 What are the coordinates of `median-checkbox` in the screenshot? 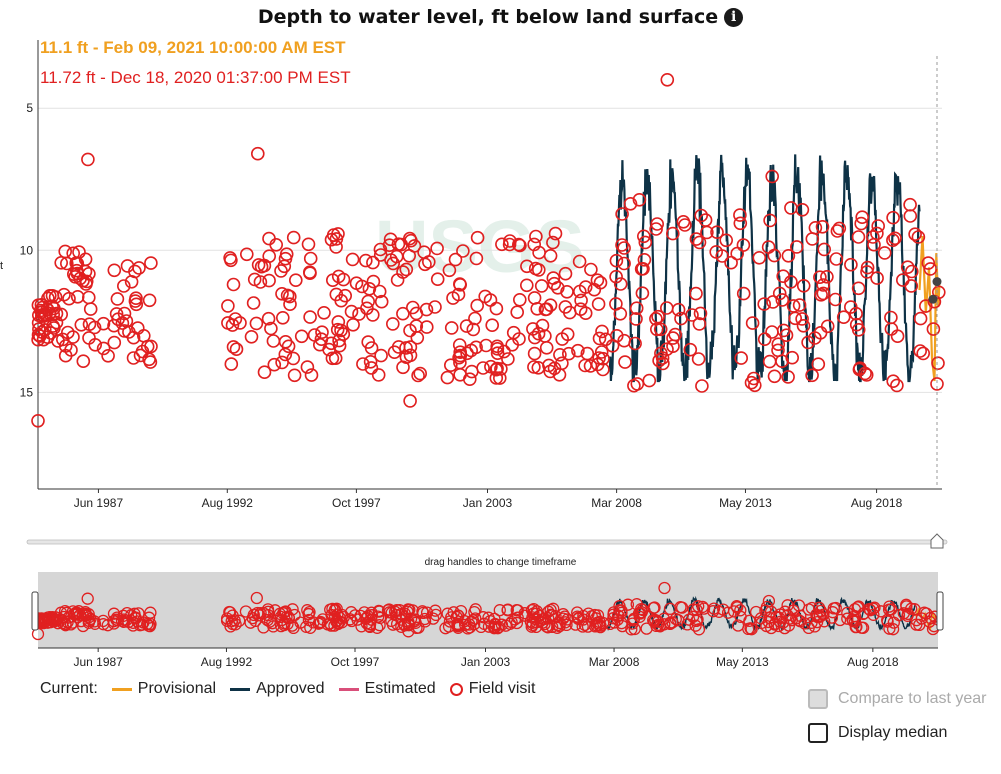 It's located at (818, 733).